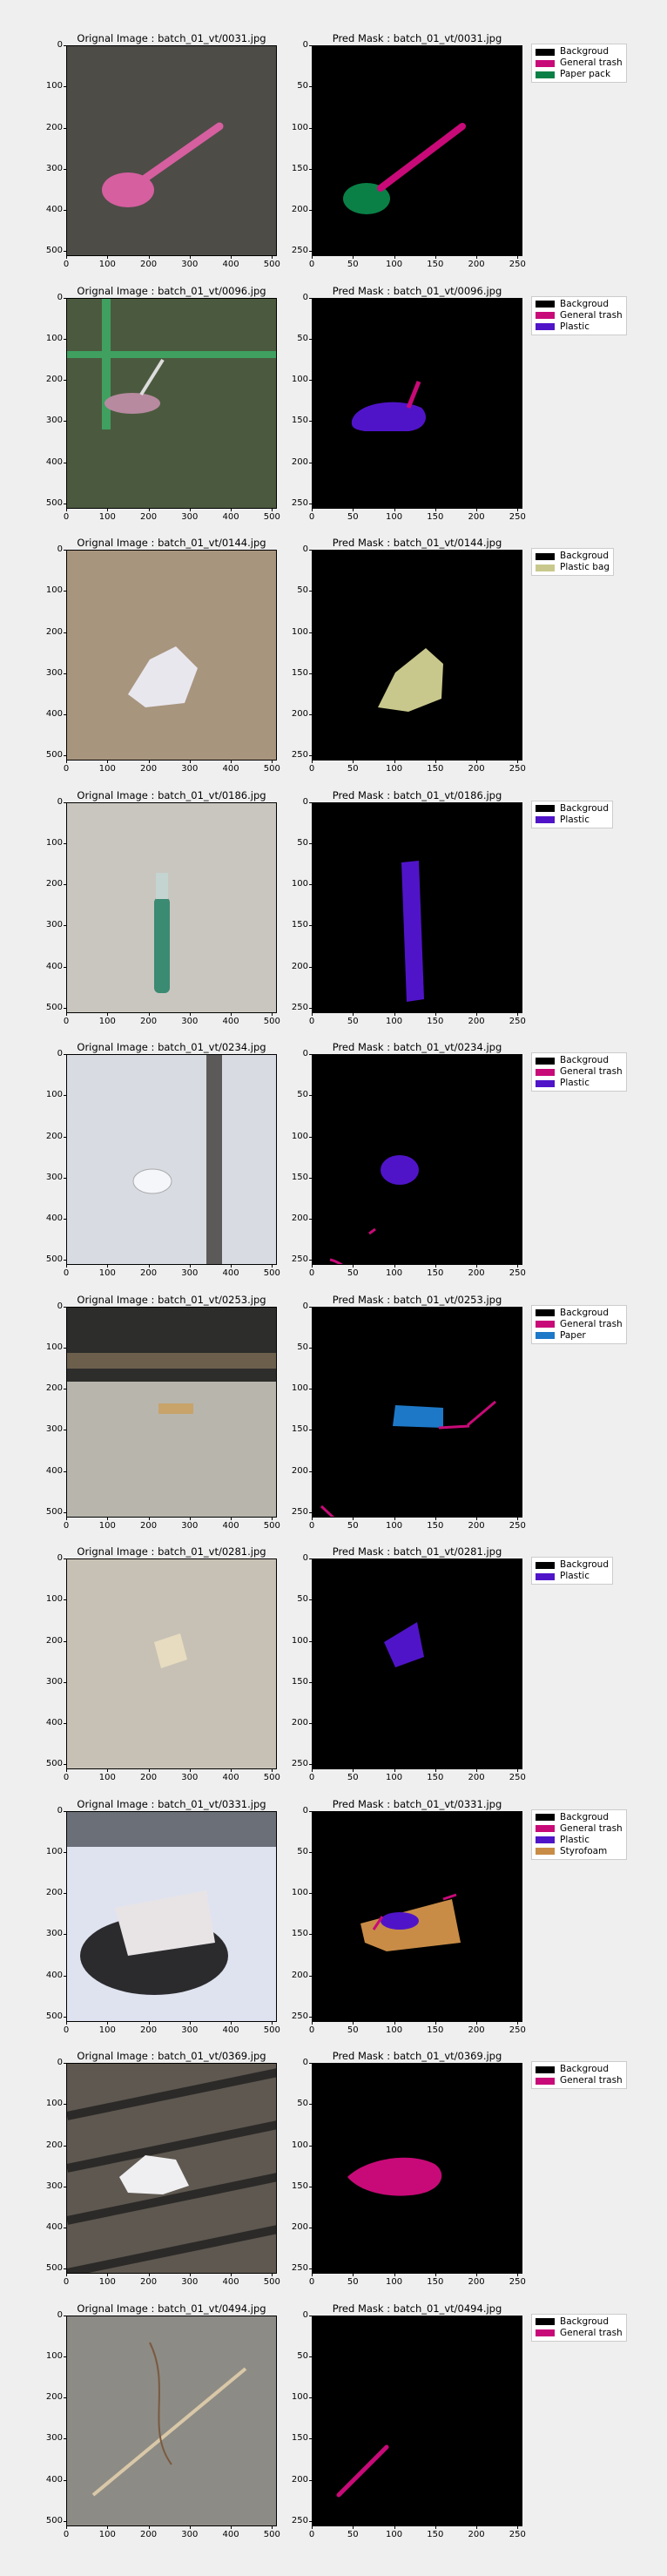  I want to click on pred-mask, so click(417, 1412).